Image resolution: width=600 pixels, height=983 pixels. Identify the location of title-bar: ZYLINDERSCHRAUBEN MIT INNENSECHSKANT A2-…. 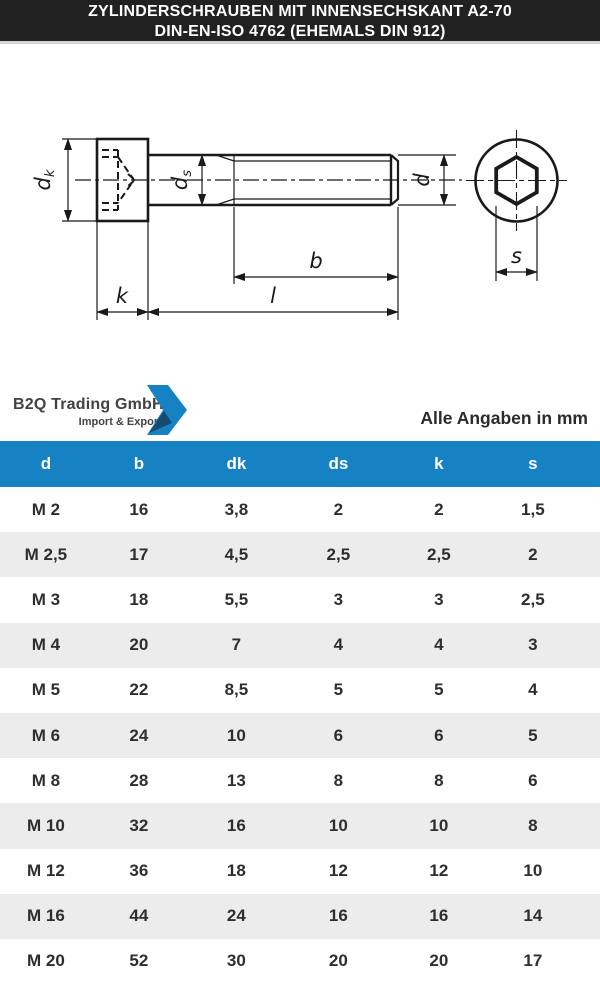
(300, 22).